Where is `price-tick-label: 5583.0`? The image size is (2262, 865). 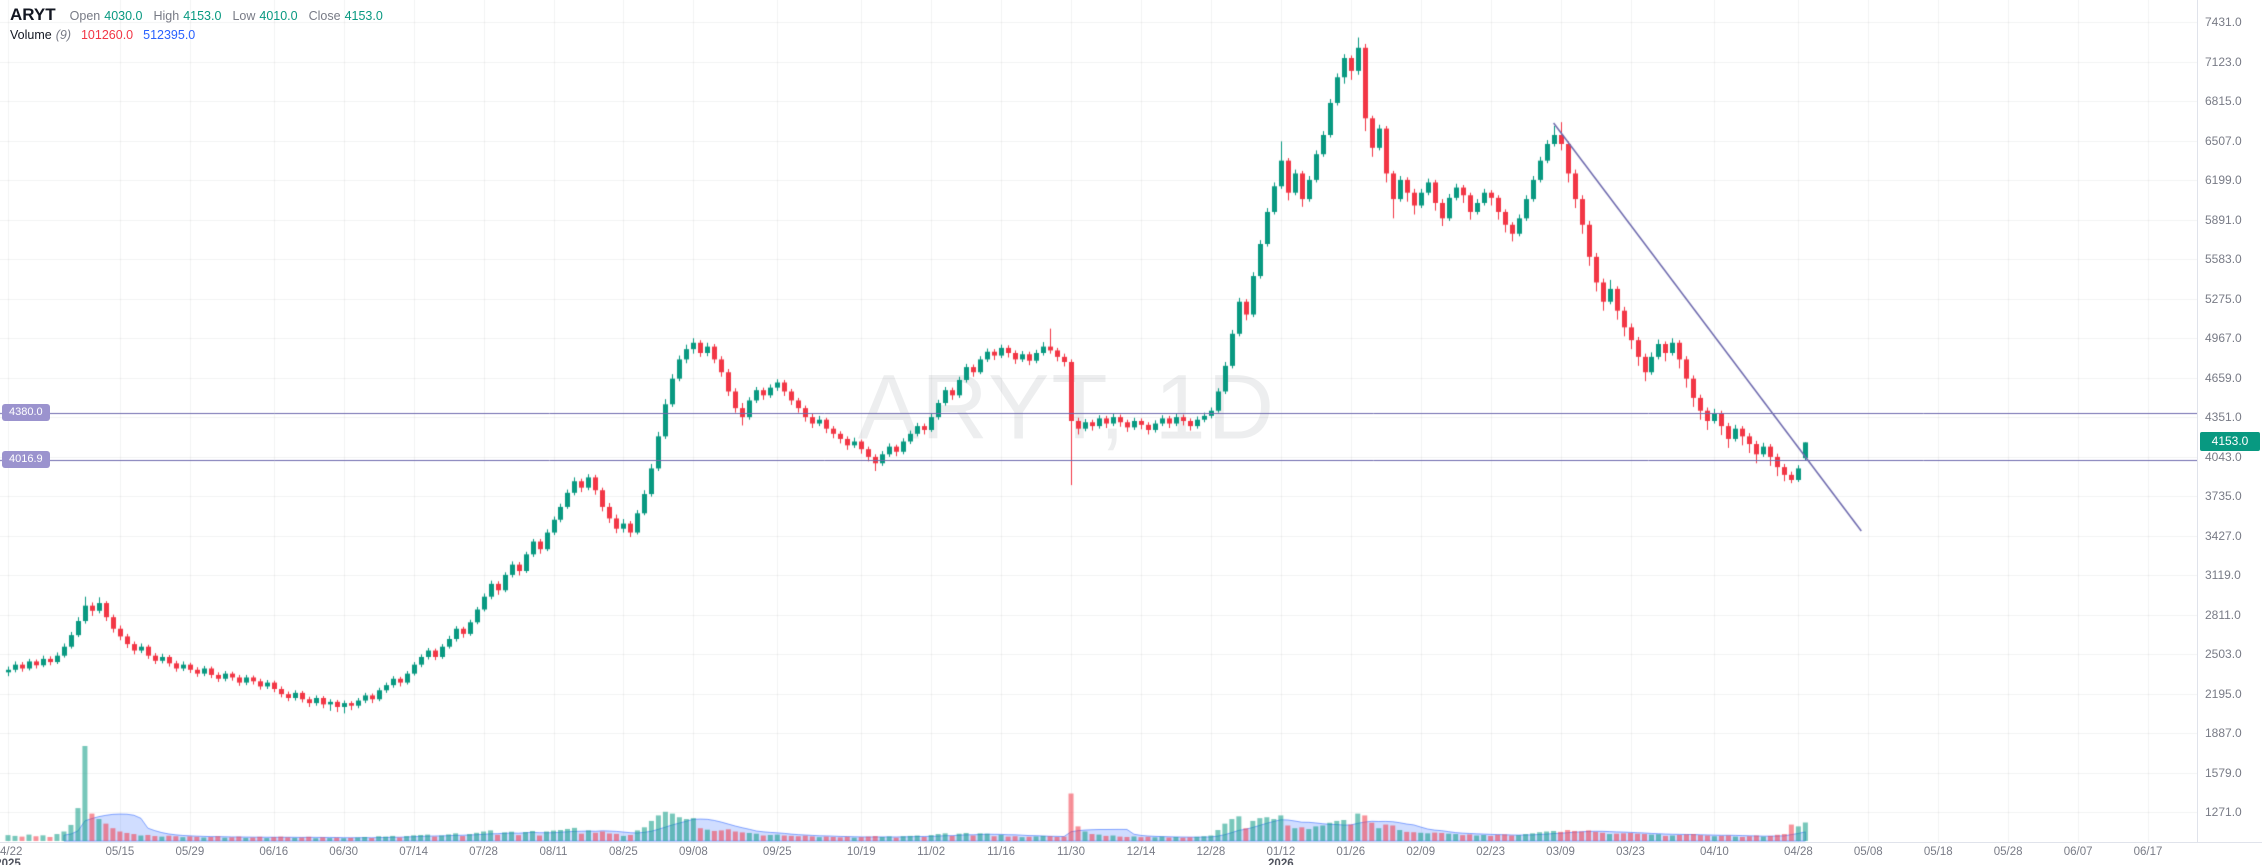 price-tick-label: 5583.0 is located at coordinates (2223, 259).